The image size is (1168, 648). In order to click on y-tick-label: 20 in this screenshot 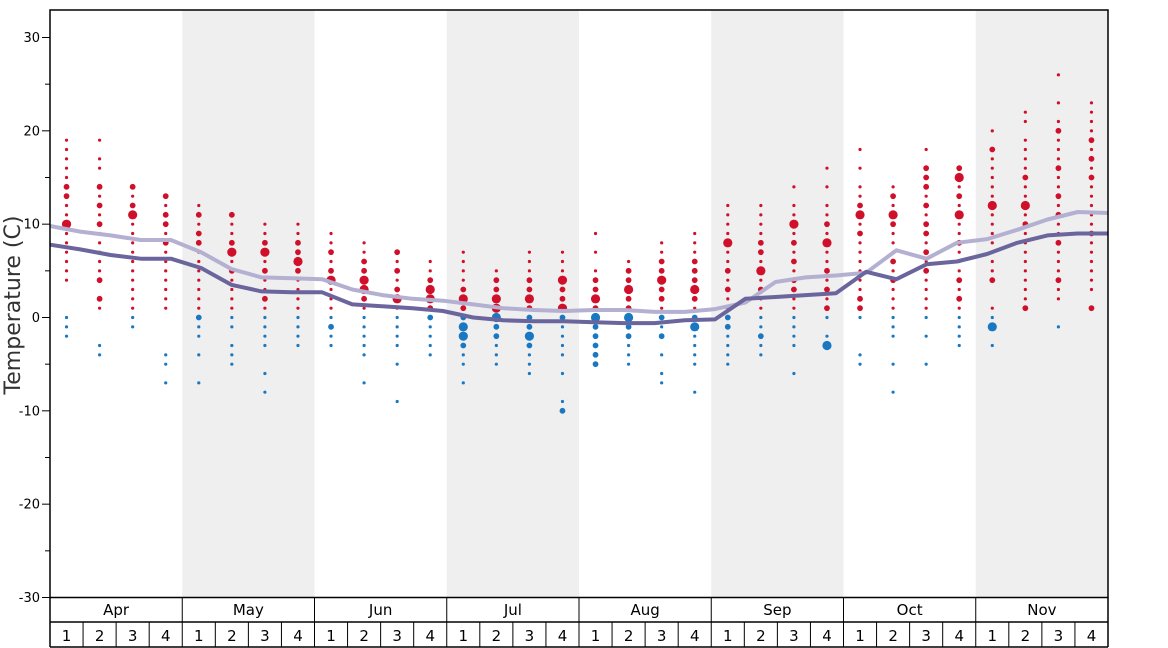, I will do `click(31, 131)`.